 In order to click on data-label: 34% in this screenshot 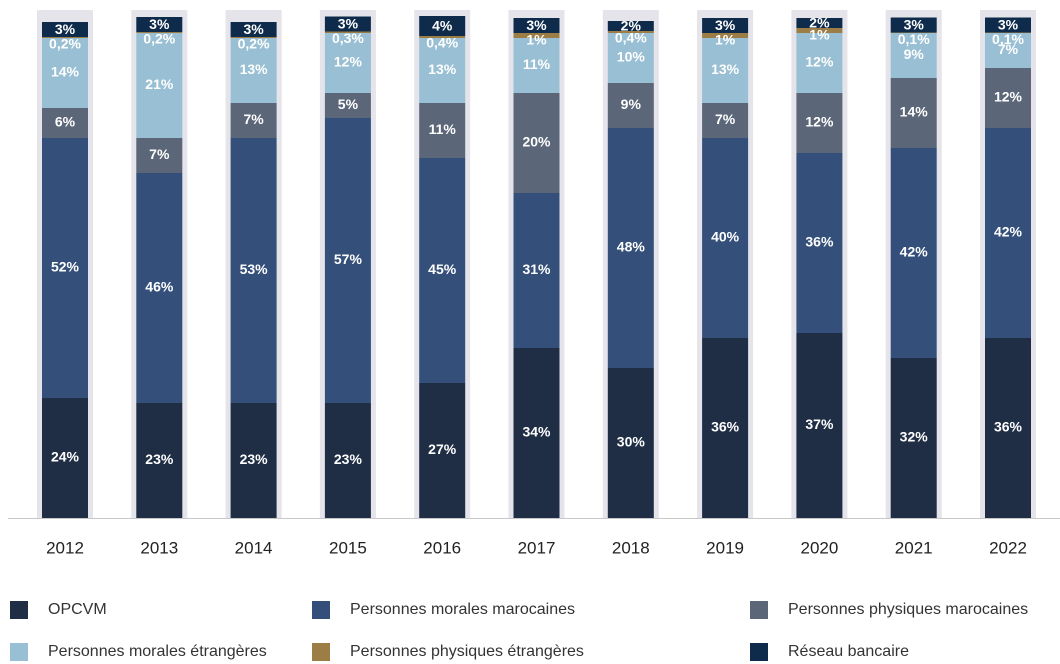, I will do `click(536, 432)`.